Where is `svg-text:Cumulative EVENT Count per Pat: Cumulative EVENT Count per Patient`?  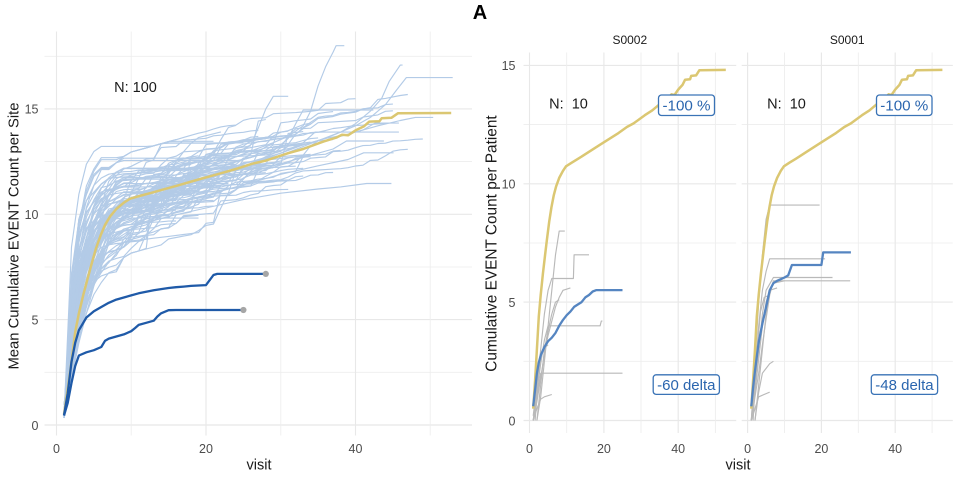
svg-text:Cumulative EVENT Count per Pat: Cumulative EVENT Count per Patient is located at coordinates (492, 243).